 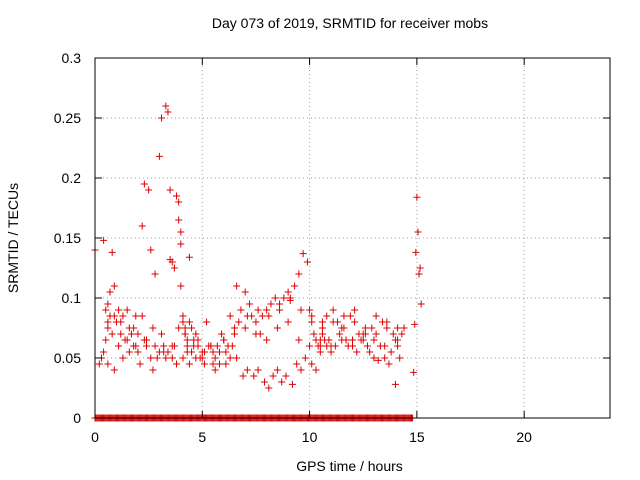 What do you see at coordinates (77, 418) in the screenshot?
I see `y-tick-label: 0` at bounding box center [77, 418].